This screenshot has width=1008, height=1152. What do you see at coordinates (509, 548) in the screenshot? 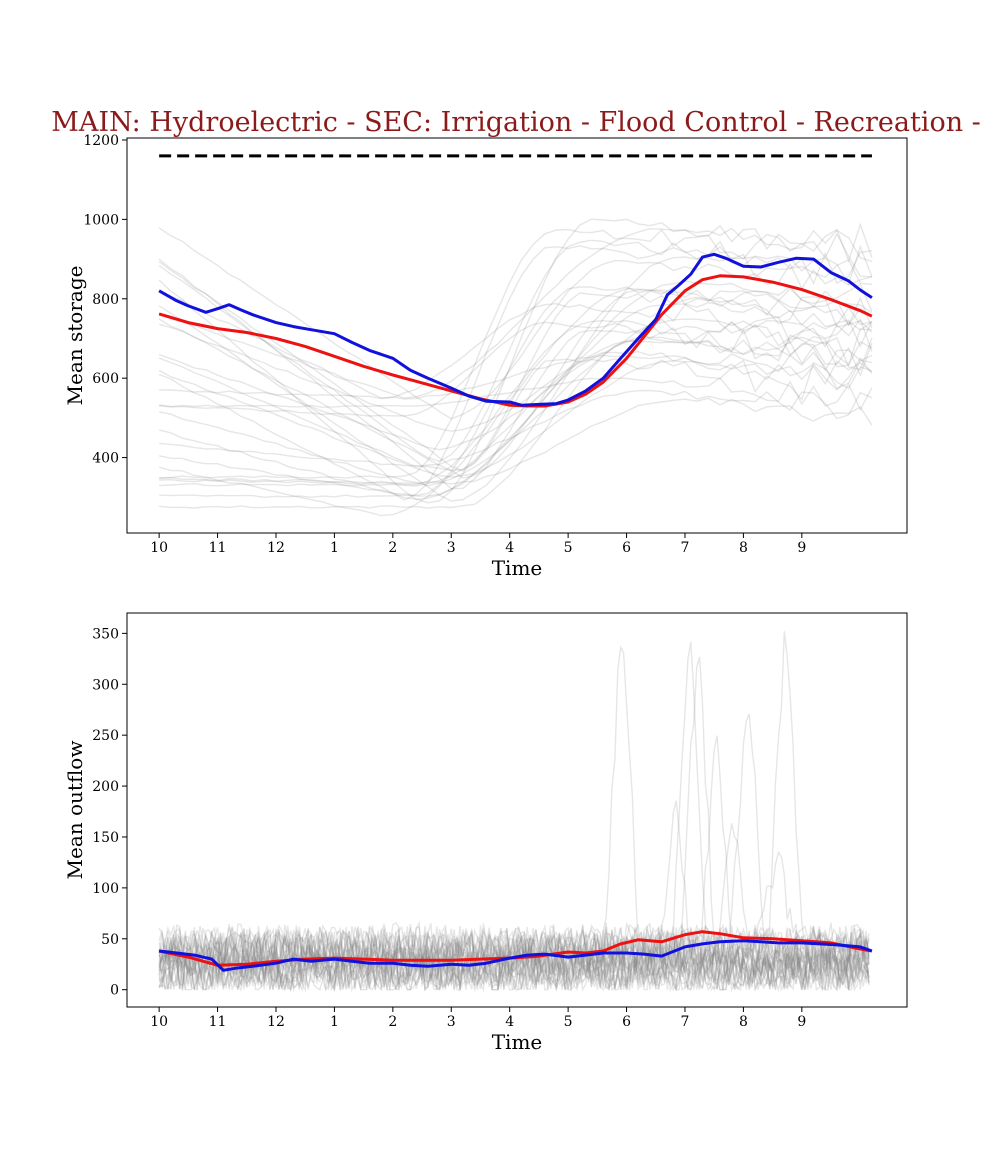
I see `storage-x-tick-label: 4` at bounding box center [509, 548].